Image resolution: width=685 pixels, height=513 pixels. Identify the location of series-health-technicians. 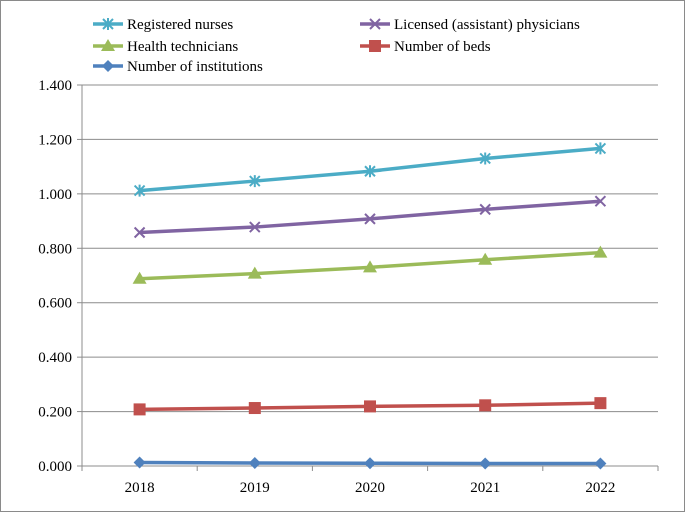
(370, 264).